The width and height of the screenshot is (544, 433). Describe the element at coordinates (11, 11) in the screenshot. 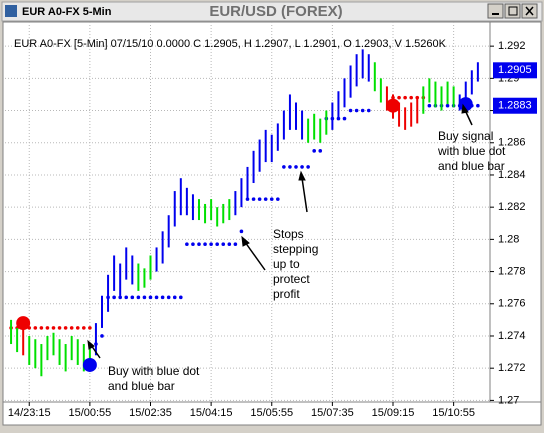

I see `window-icon` at that location.